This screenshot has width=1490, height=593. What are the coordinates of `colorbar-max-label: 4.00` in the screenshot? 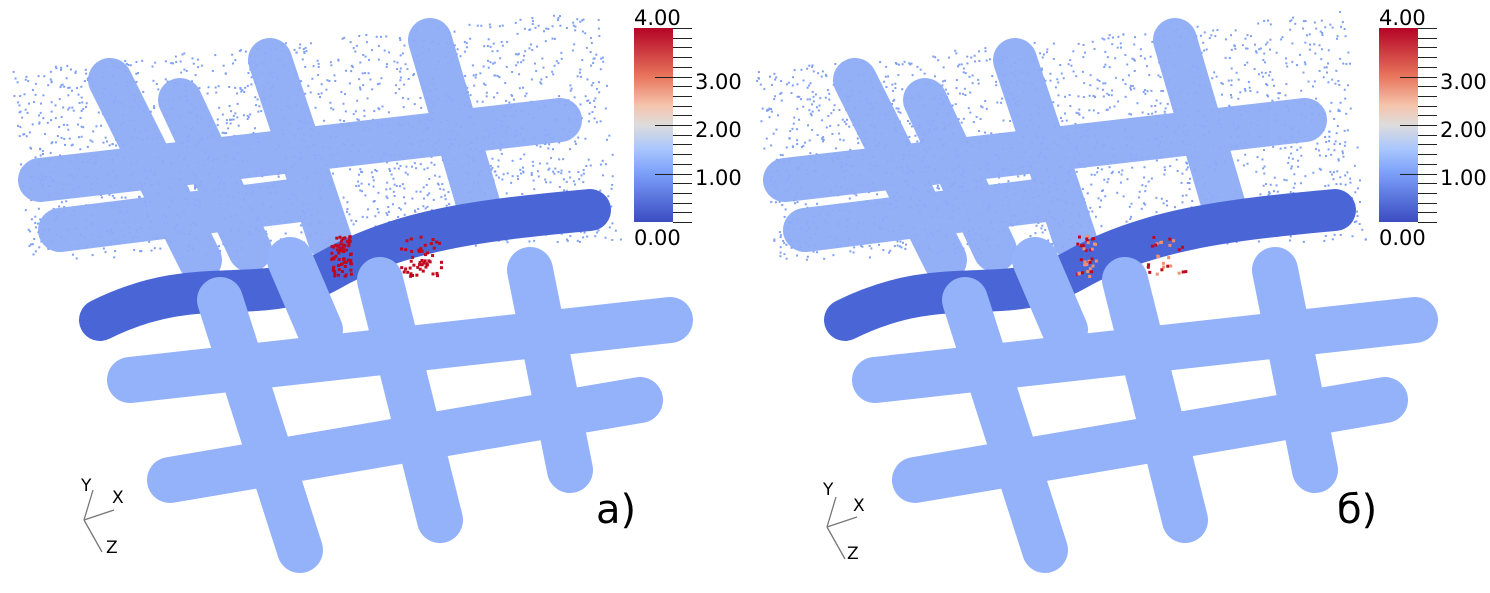 It's located at (657, 18).